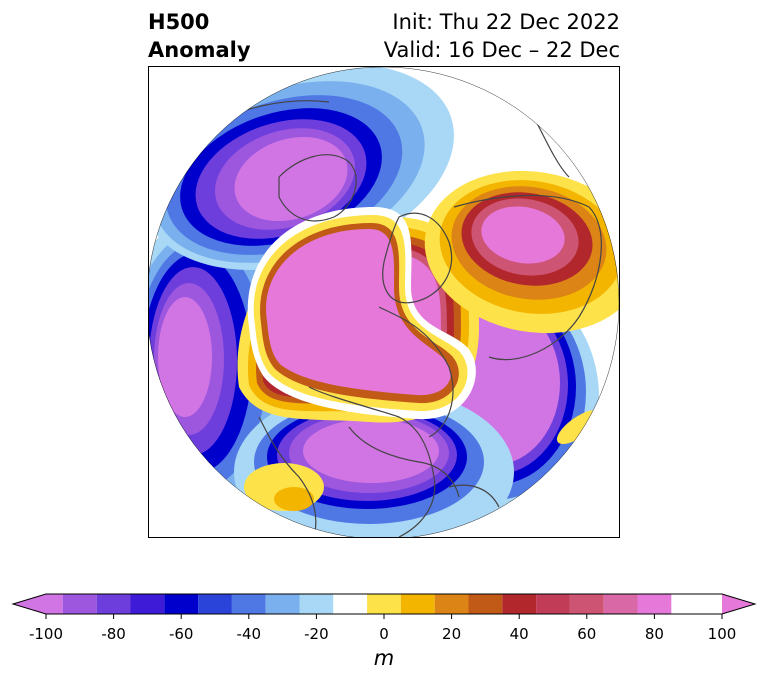  I want to click on title-anomaly: Anomaly, so click(199, 50).